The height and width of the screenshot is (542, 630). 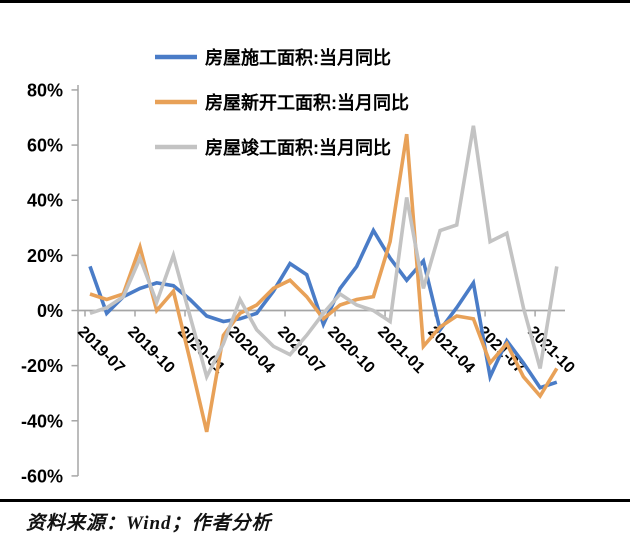 I want to click on x-axis-label: 2021-04, so click(x=451, y=350).